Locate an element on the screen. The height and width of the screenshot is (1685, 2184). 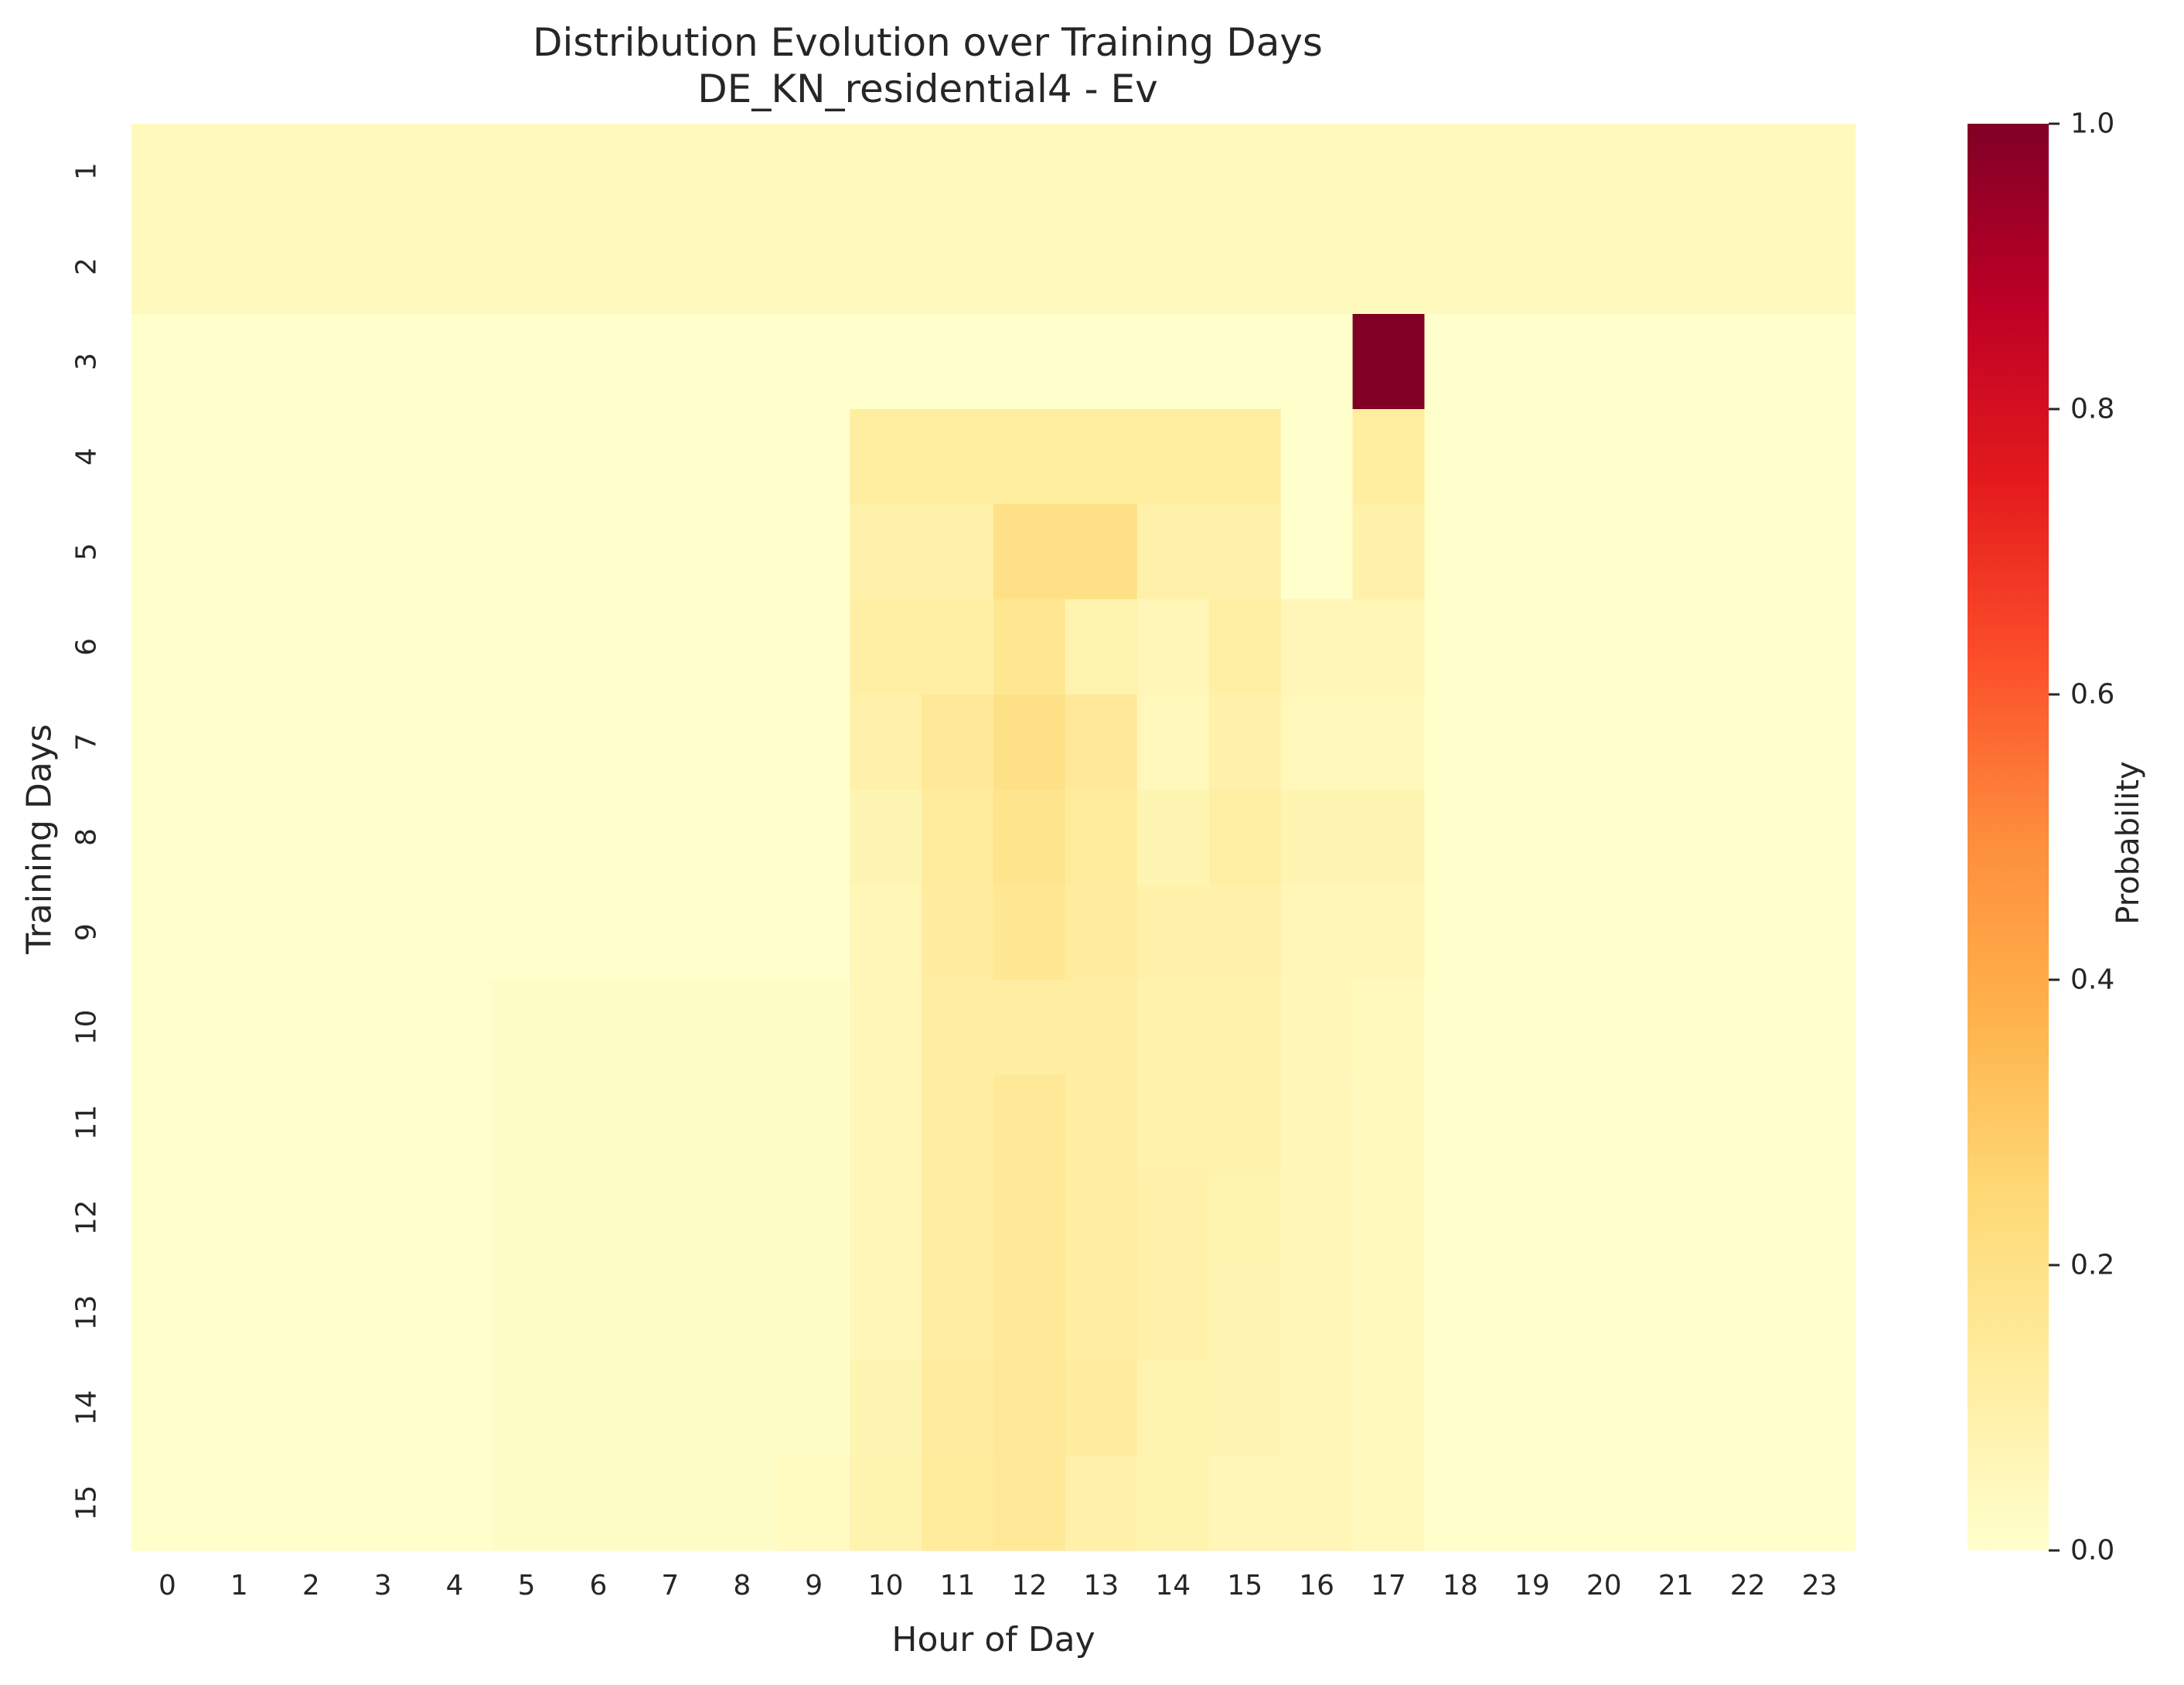
x-tick-label: 13 is located at coordinates (1101, 1586).